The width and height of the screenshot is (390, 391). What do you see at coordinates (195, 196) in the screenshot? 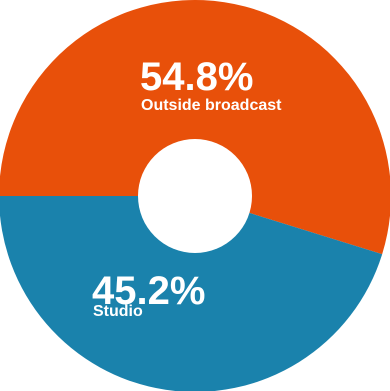
I see `donut-hole` at bounding box center [195, 196].